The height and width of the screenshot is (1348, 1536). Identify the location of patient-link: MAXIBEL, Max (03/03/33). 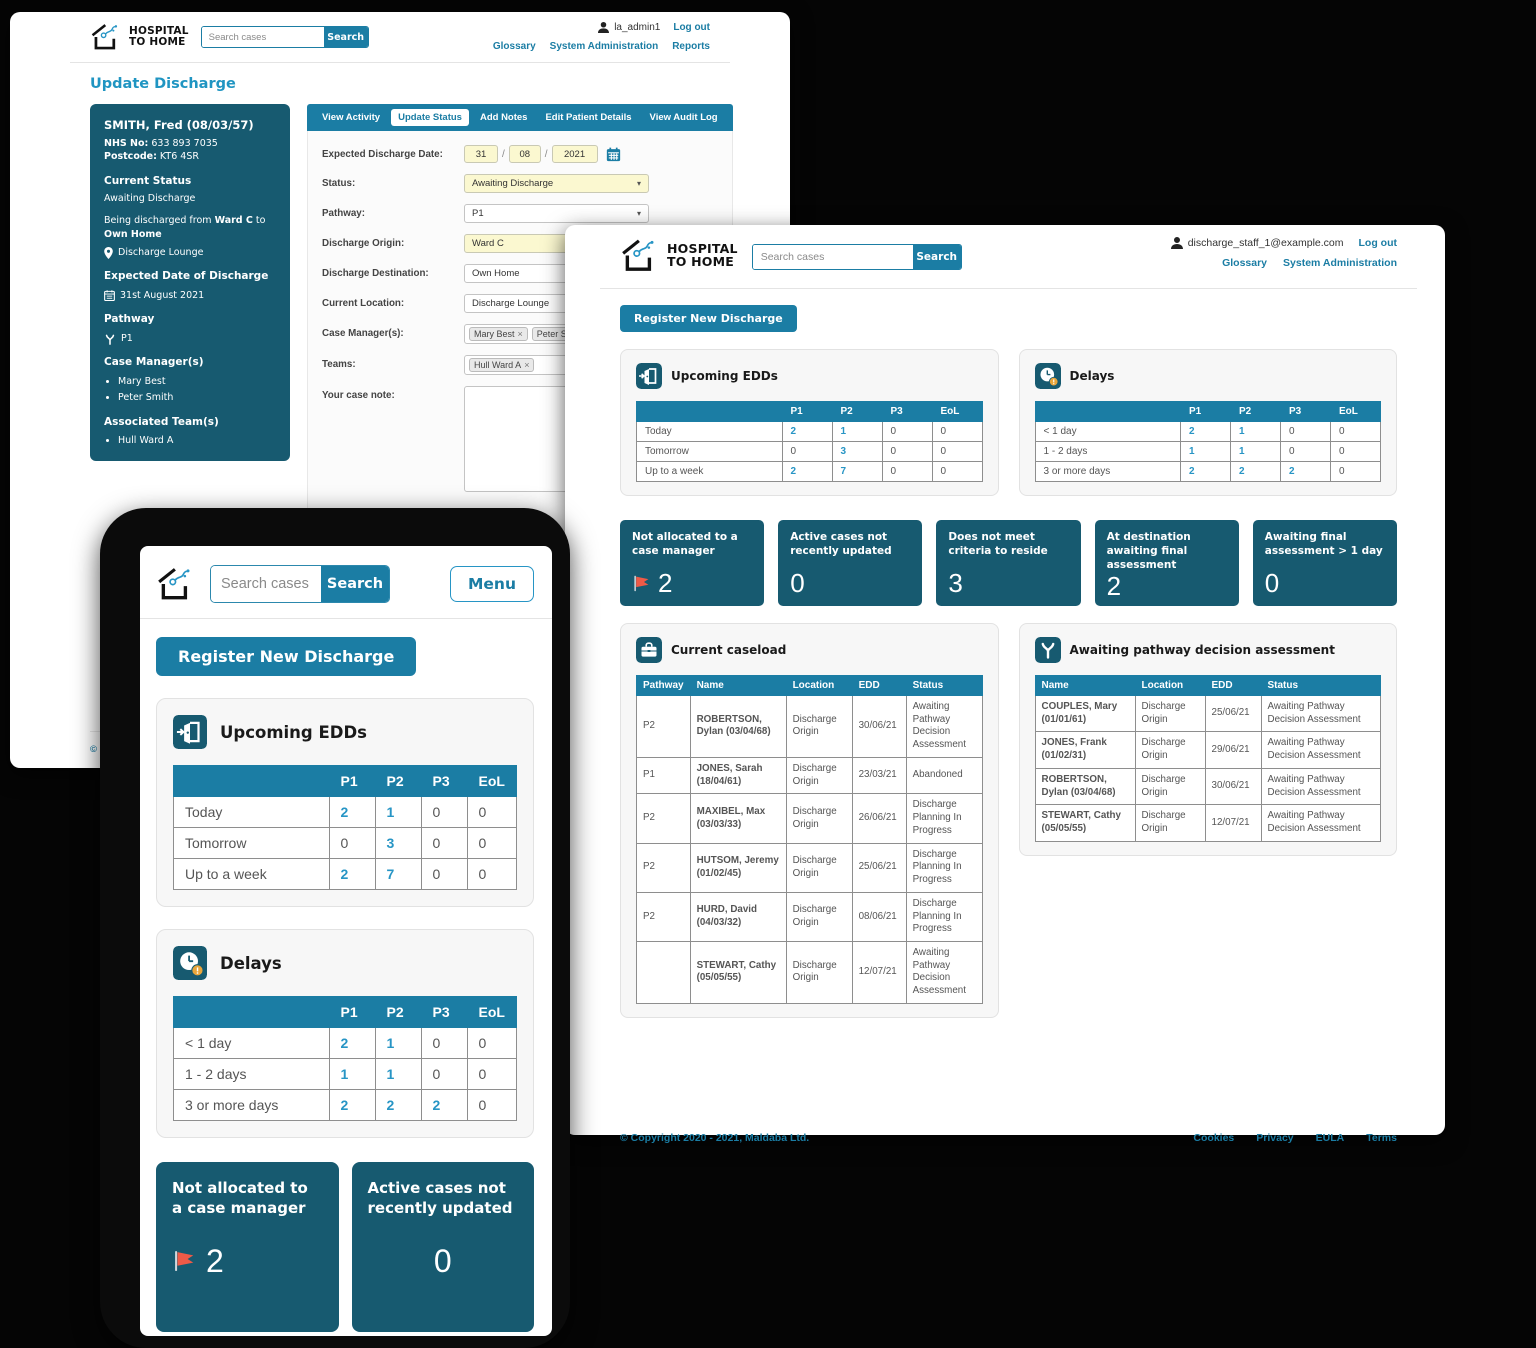
(738, 818).